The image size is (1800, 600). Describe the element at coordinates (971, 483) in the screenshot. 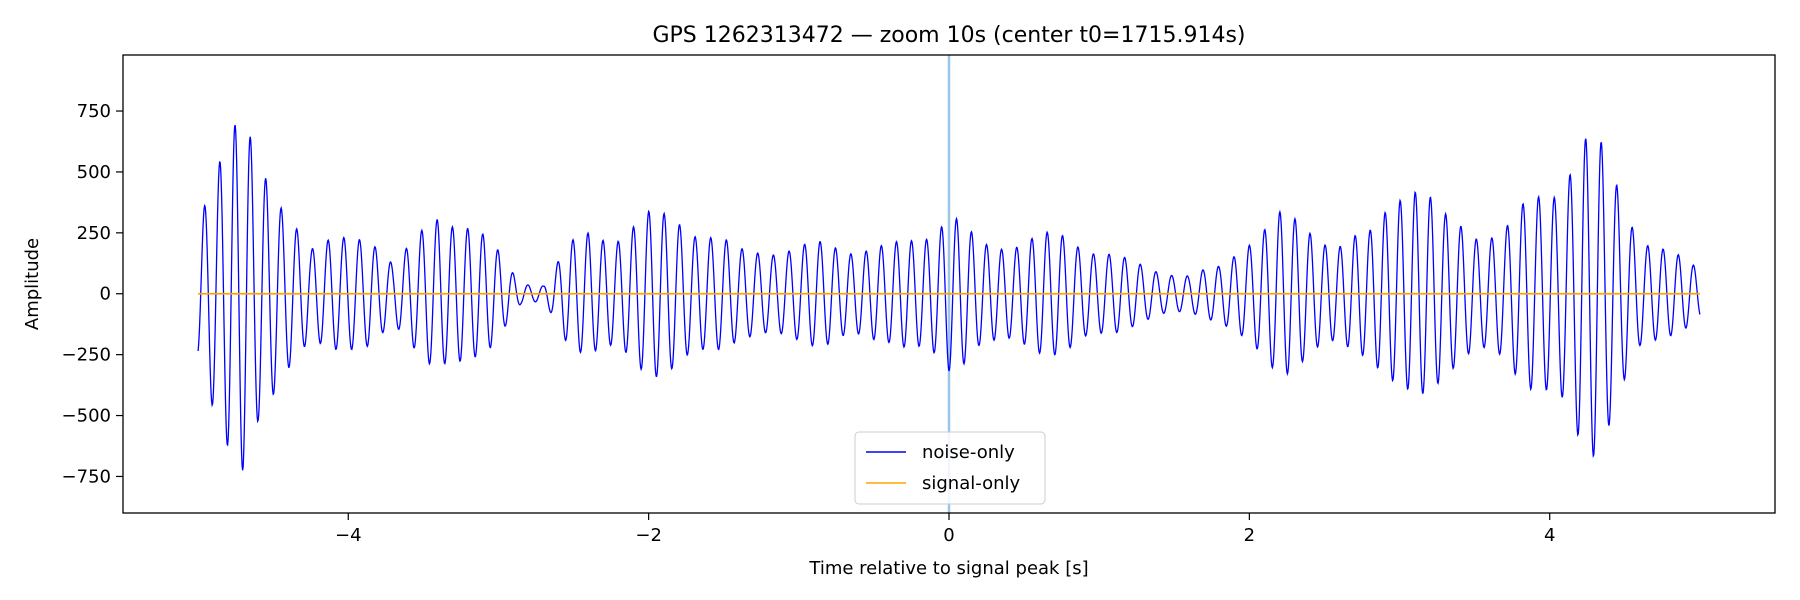

I see `legend-label-signal-only: signal-only` at that location.